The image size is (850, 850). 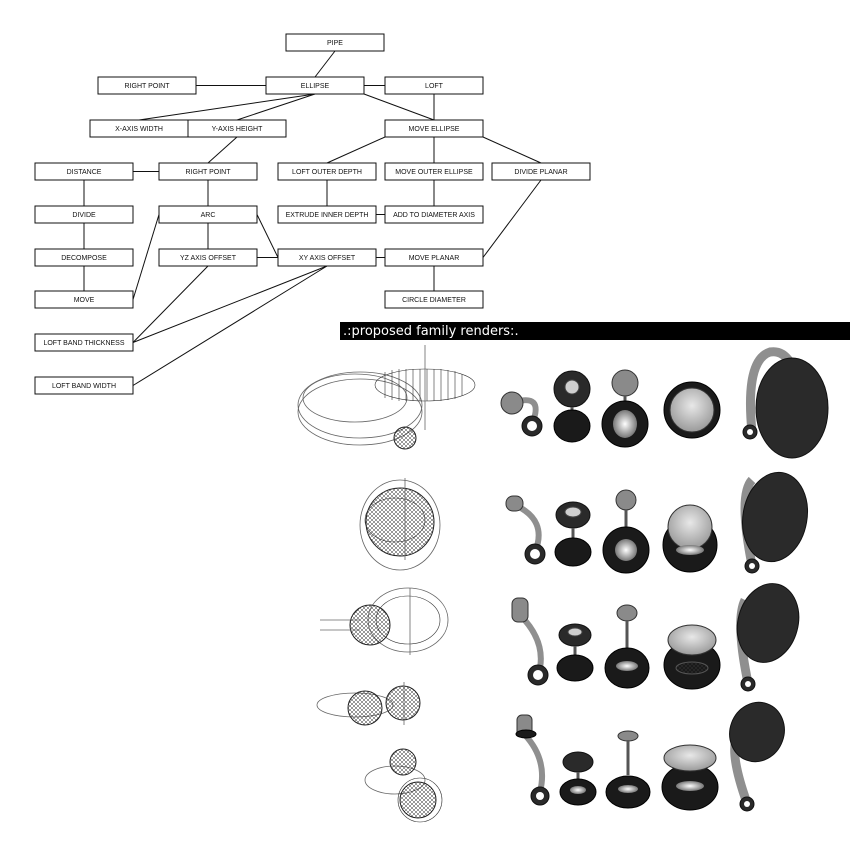 What do you see at coordinates (146, 257) in the screenshot?
I see `edge-arc-move` at bounding box center [146, 257].